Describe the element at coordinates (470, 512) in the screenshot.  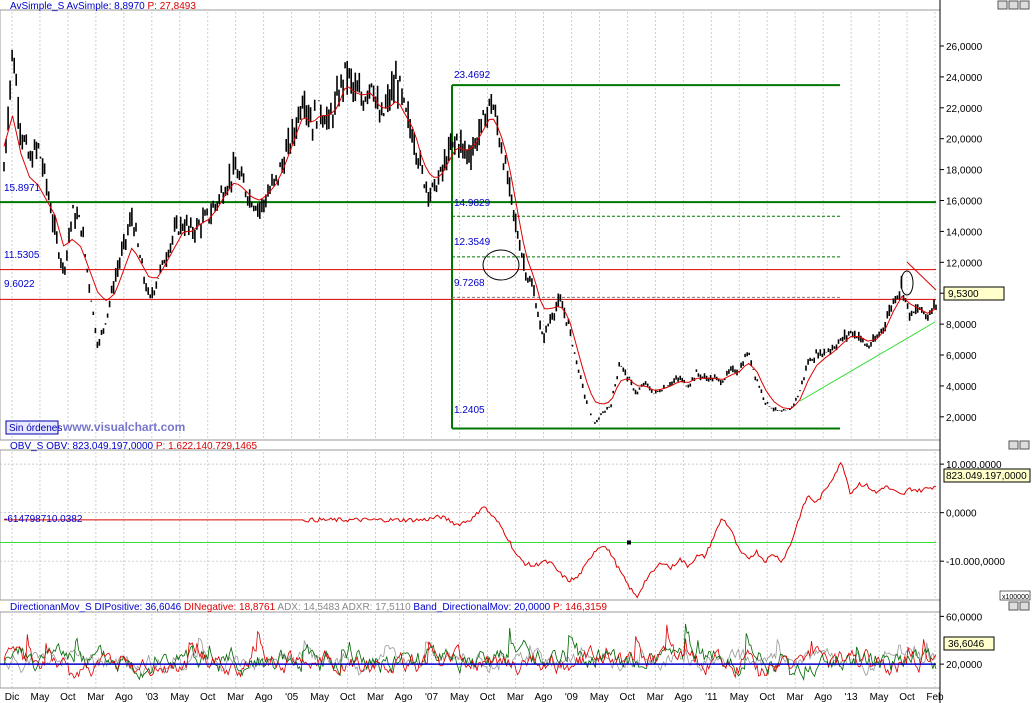
I see `horizontal-grid` at that location.